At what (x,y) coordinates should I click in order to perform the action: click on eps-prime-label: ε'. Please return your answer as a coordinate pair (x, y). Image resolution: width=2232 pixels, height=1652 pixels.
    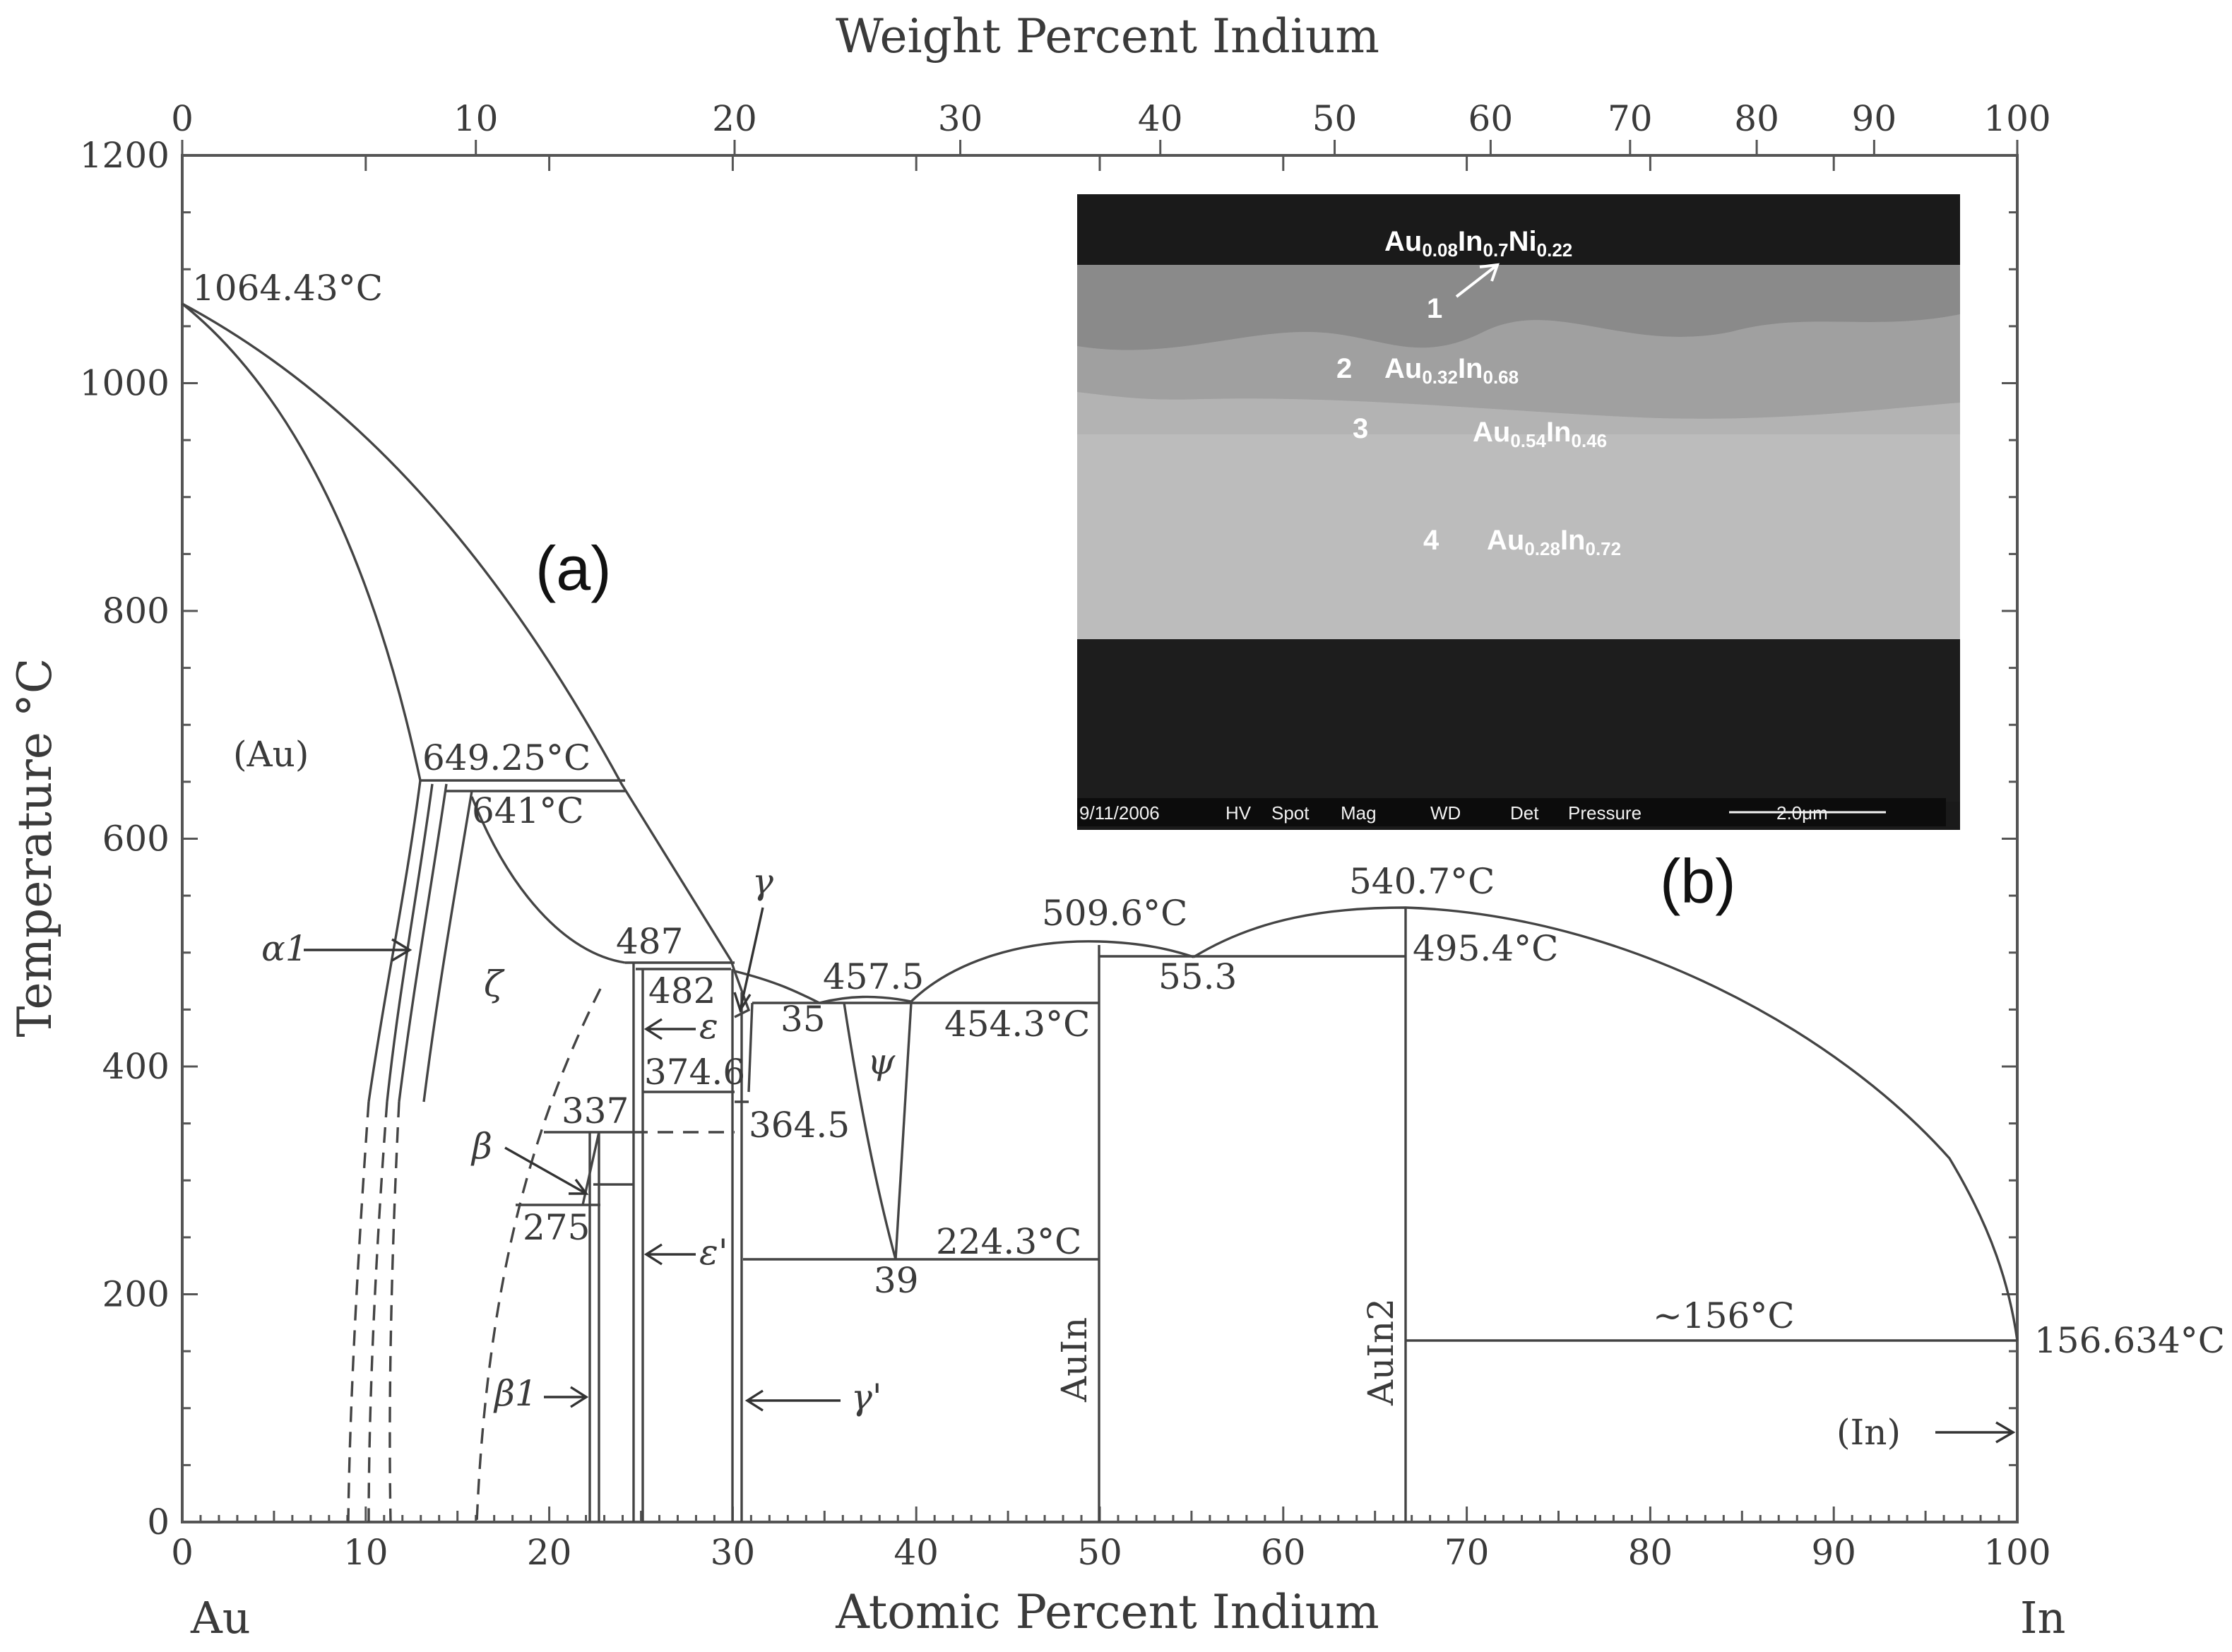
    Looking at the image, I should click on (713, 1252).